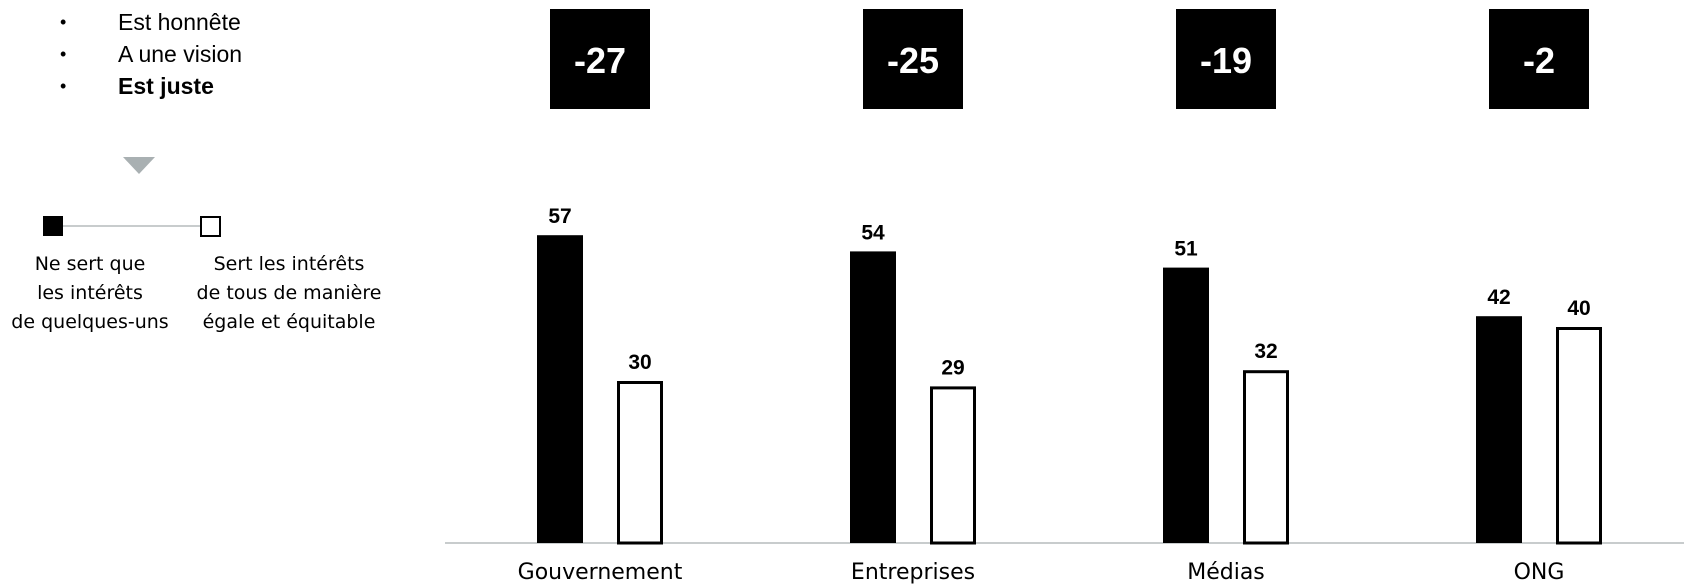 The width and height of the screenshot is (1684, 584). I want to click on difference-label: -25, so click(913, 60).